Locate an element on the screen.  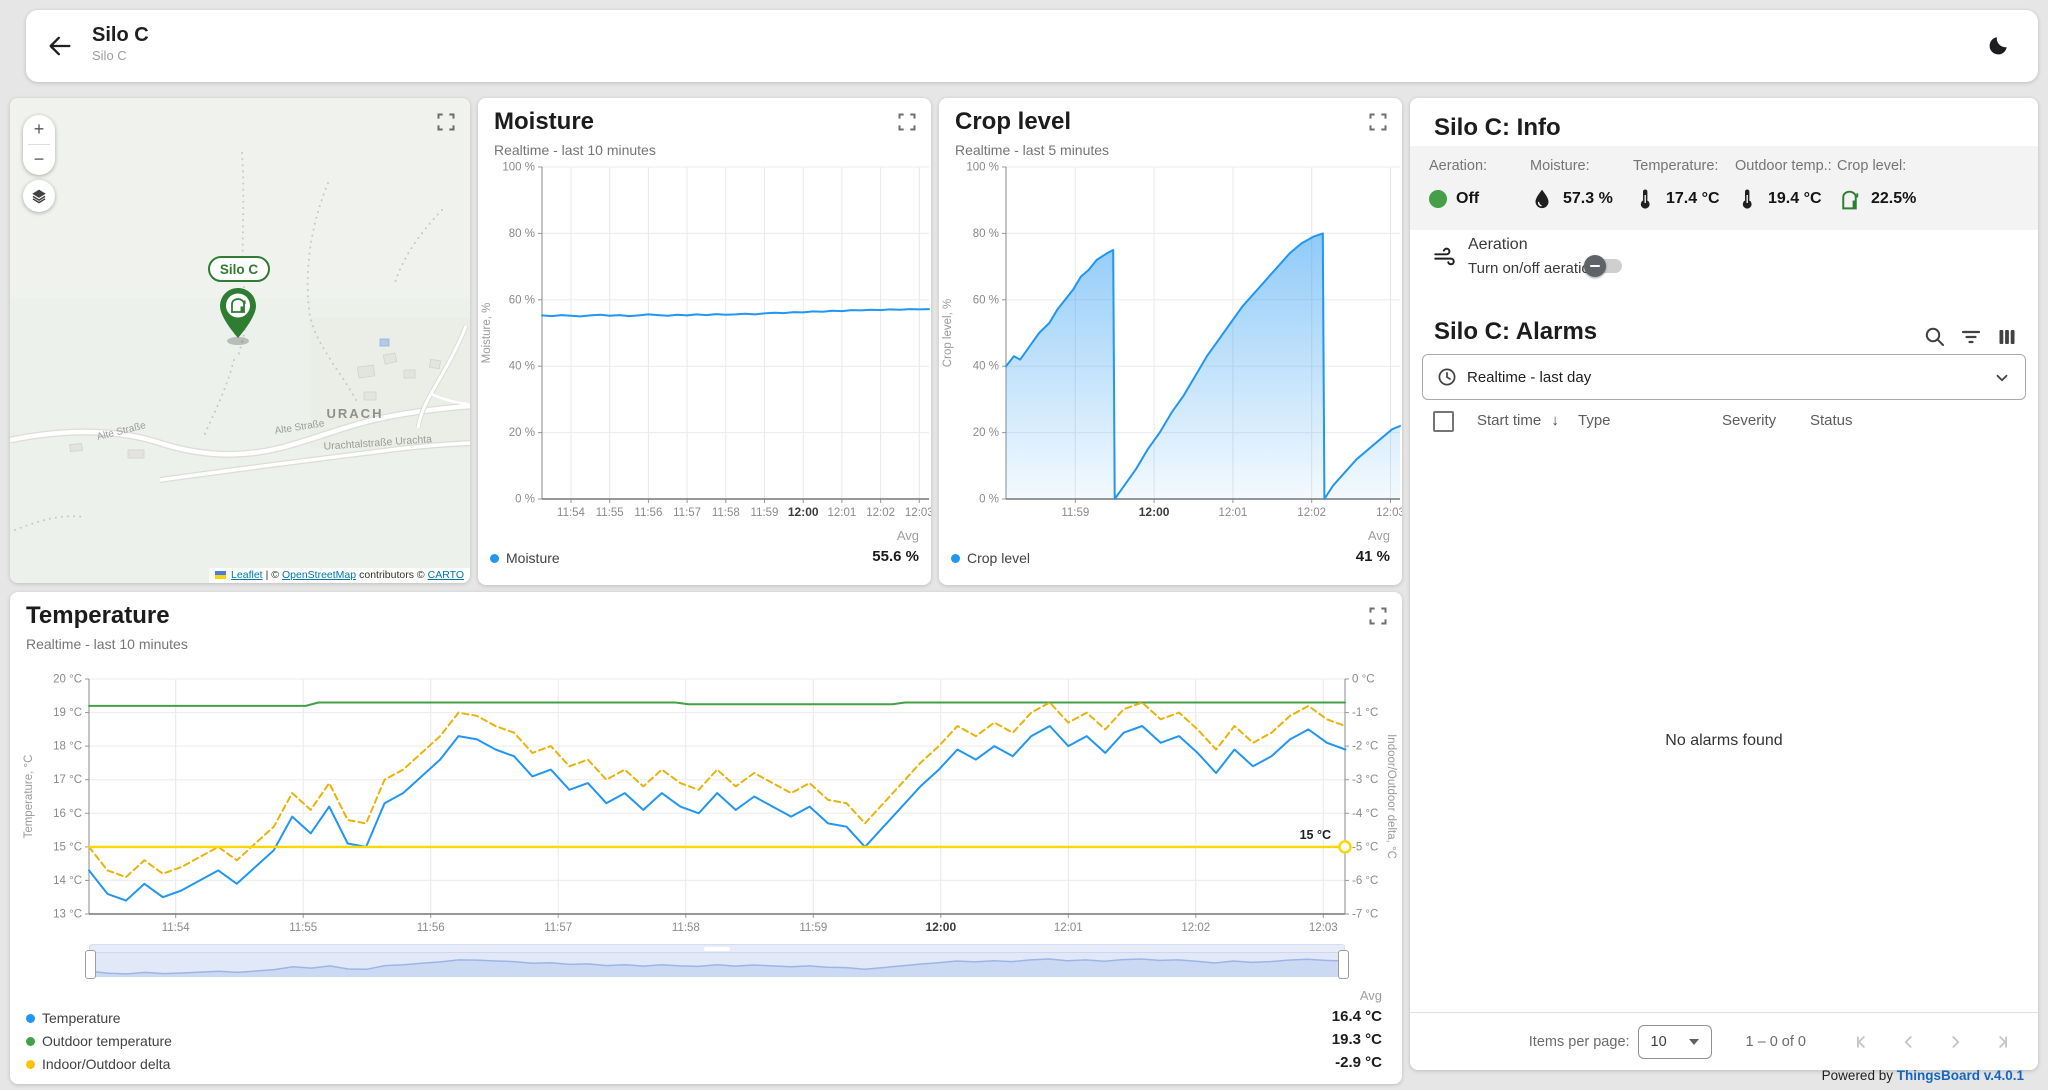
brush-handle-right is located at coordinates (1343, 964).